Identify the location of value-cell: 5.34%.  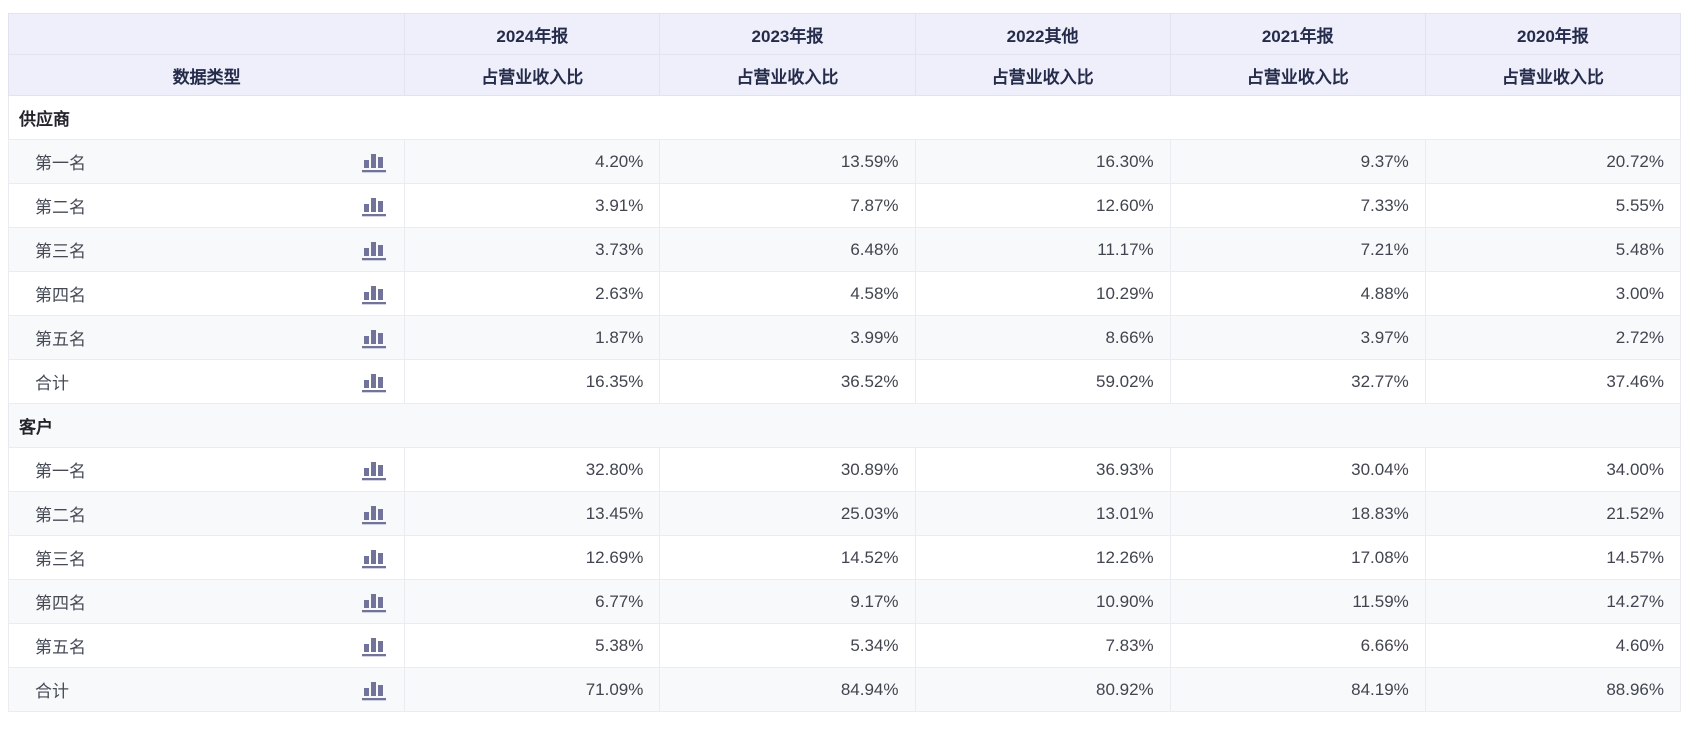
(787, 645).